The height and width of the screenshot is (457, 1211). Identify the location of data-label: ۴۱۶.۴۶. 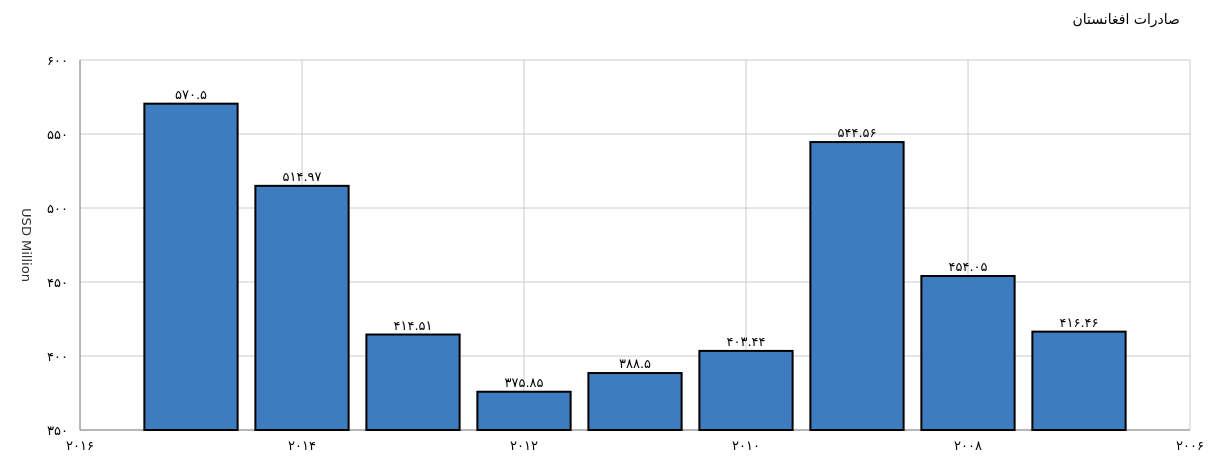
(1079, 322).